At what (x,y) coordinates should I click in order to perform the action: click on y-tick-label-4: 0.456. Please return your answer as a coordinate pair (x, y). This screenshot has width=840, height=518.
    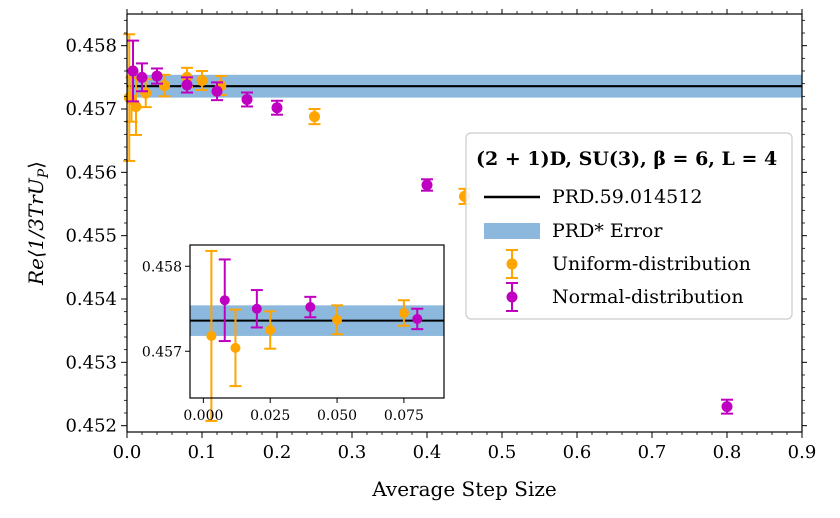
    Looking at the image, I should click on (91, 172).